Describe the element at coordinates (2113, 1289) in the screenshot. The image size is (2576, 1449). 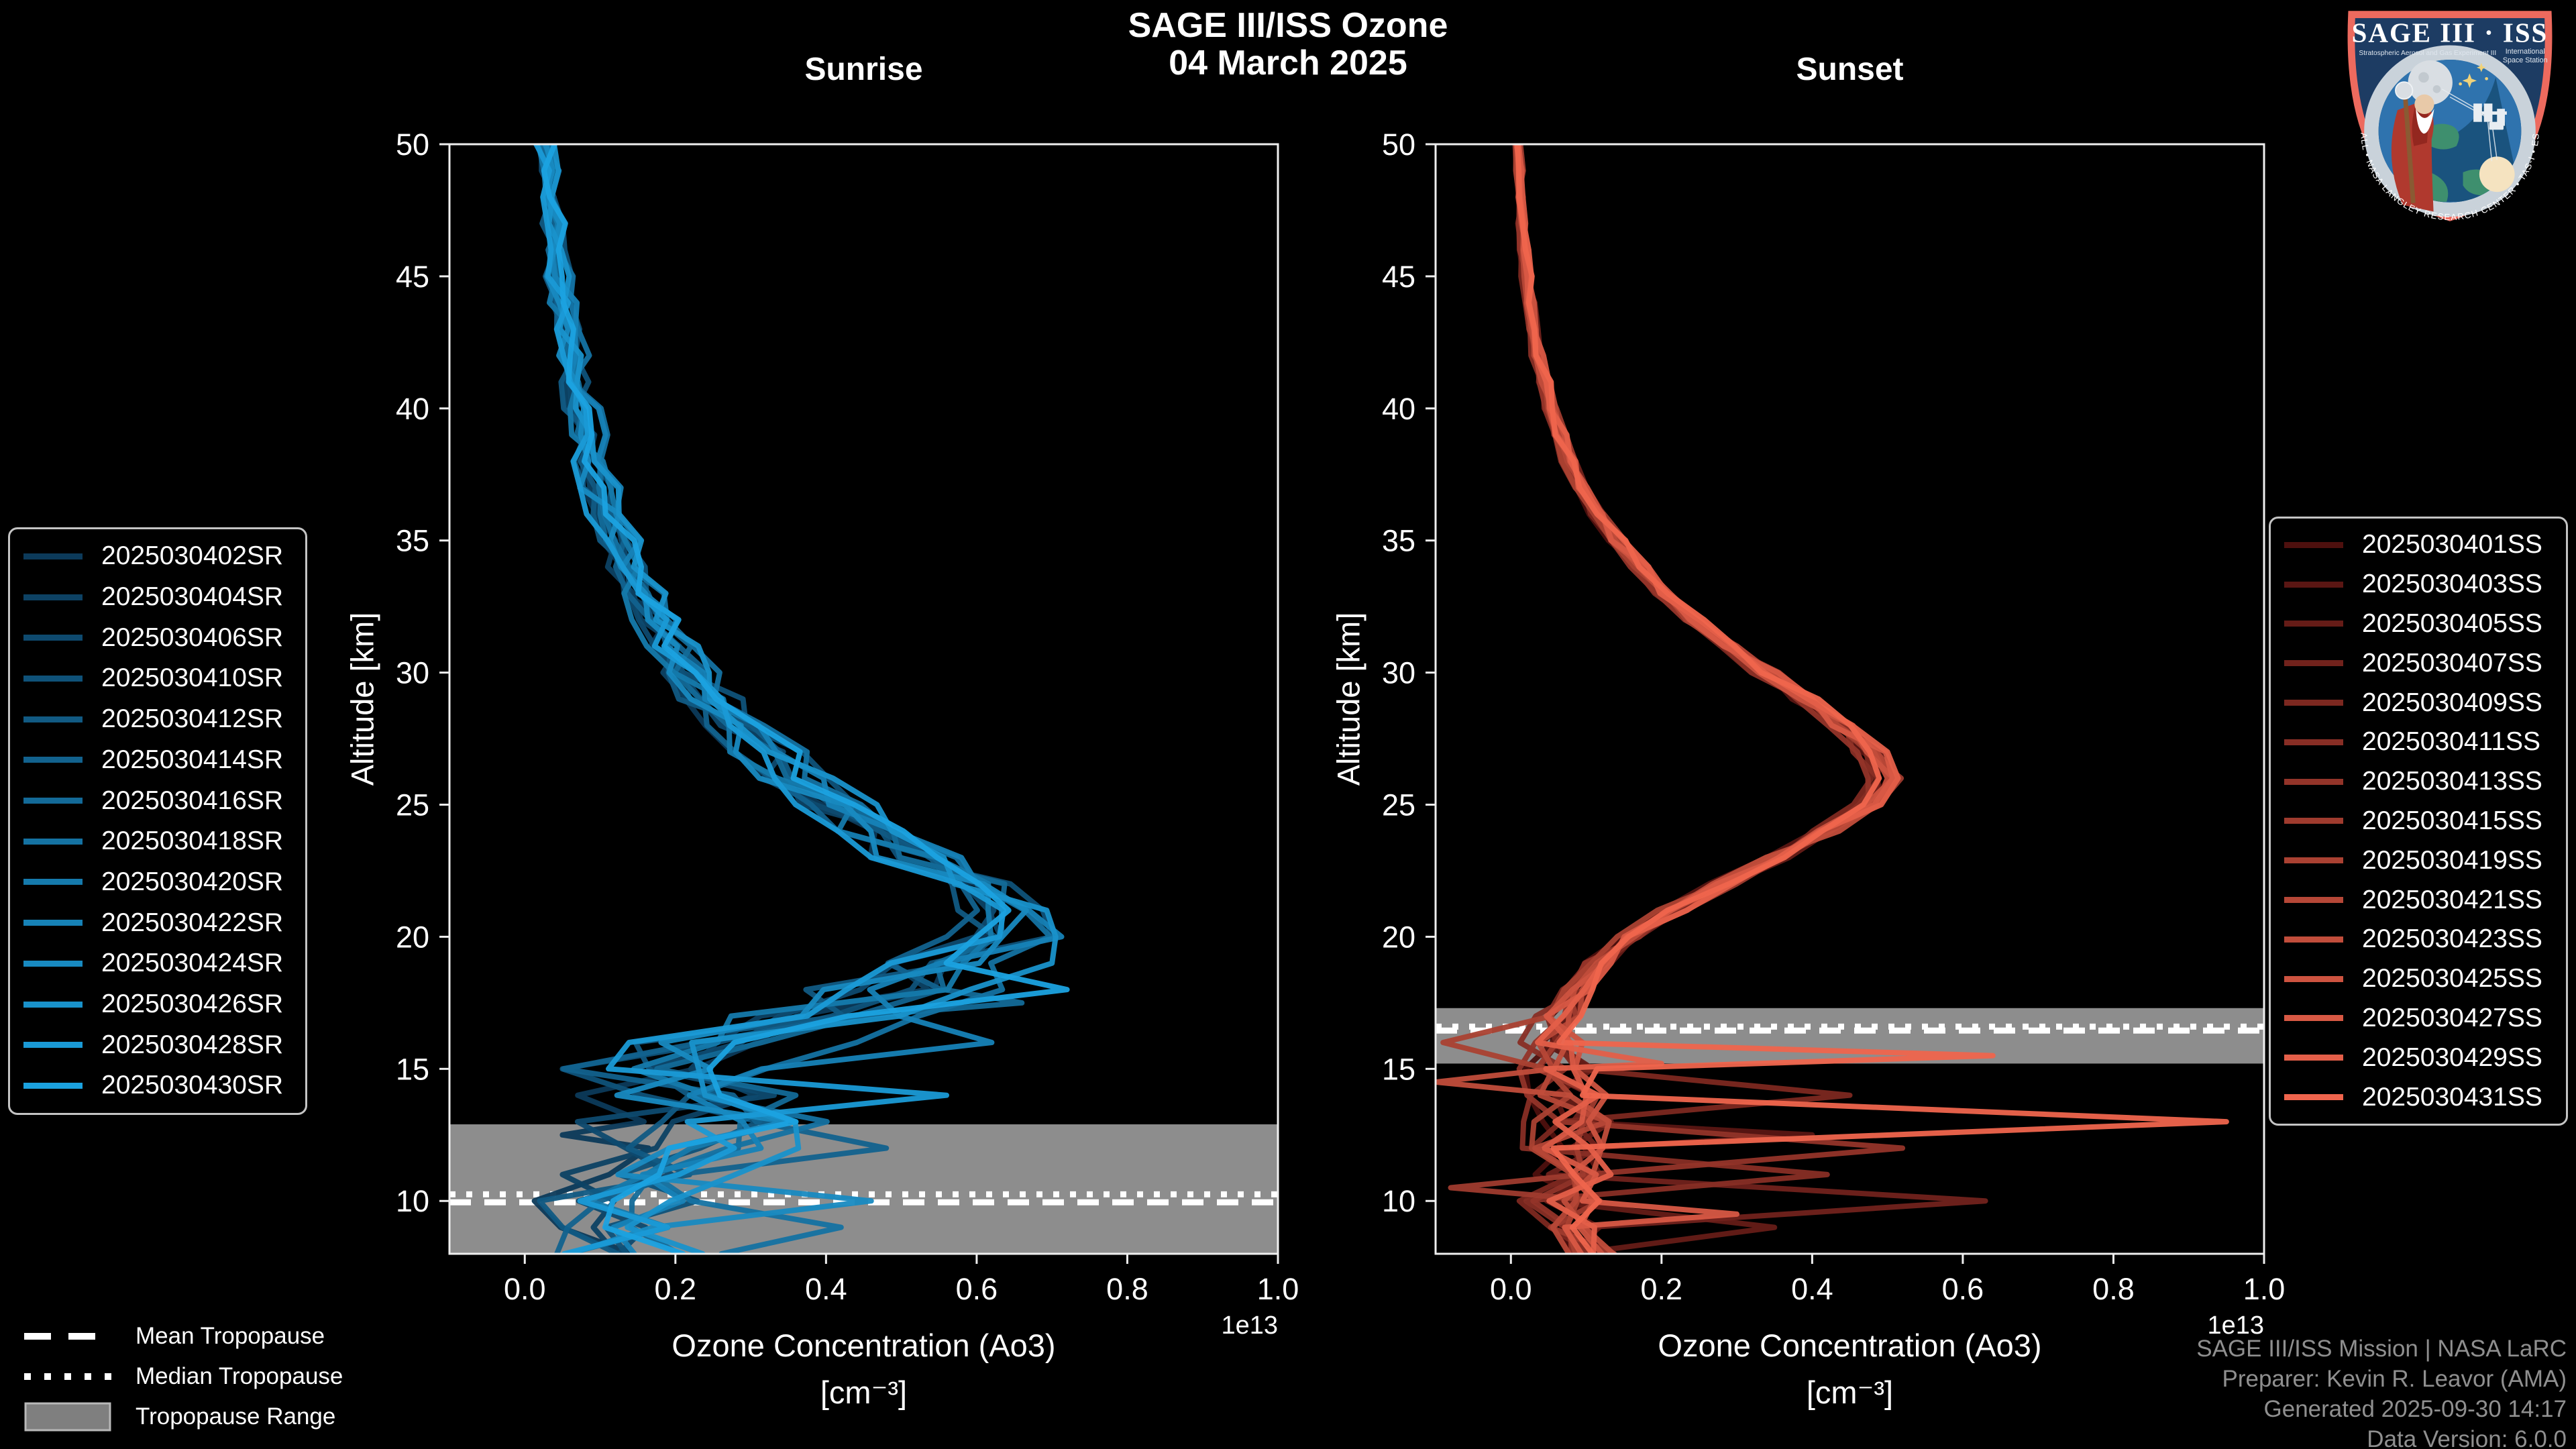
I see `x-tick-label: 0.8` at that location.